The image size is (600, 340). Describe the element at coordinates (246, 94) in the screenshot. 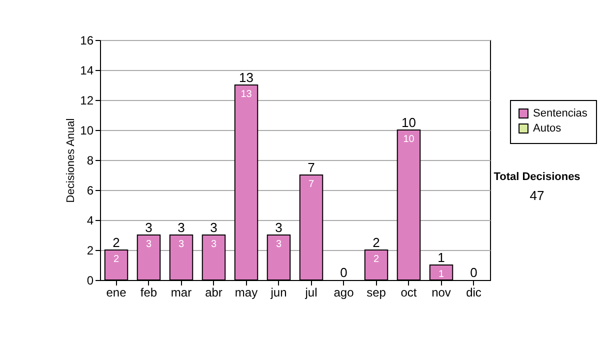

I see `data-label: 13` at that location.